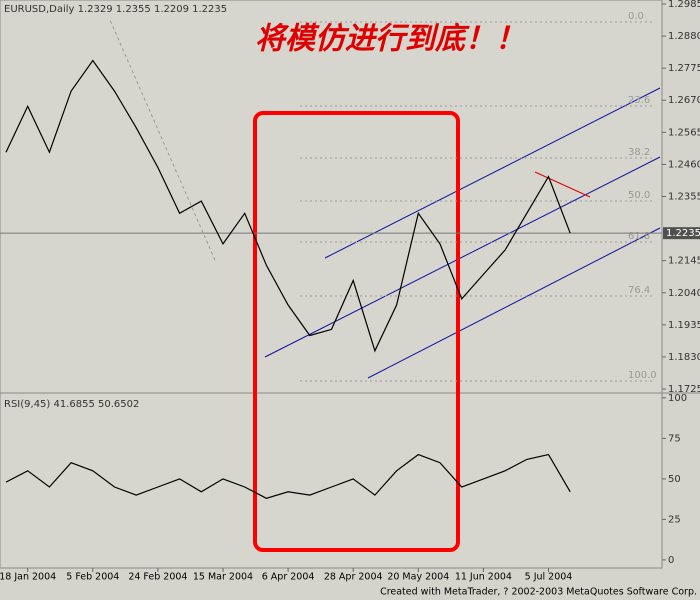 The height and width of the screenshot is (600, 700). I want to click on fib-label: 76.4, so click(639, 290).